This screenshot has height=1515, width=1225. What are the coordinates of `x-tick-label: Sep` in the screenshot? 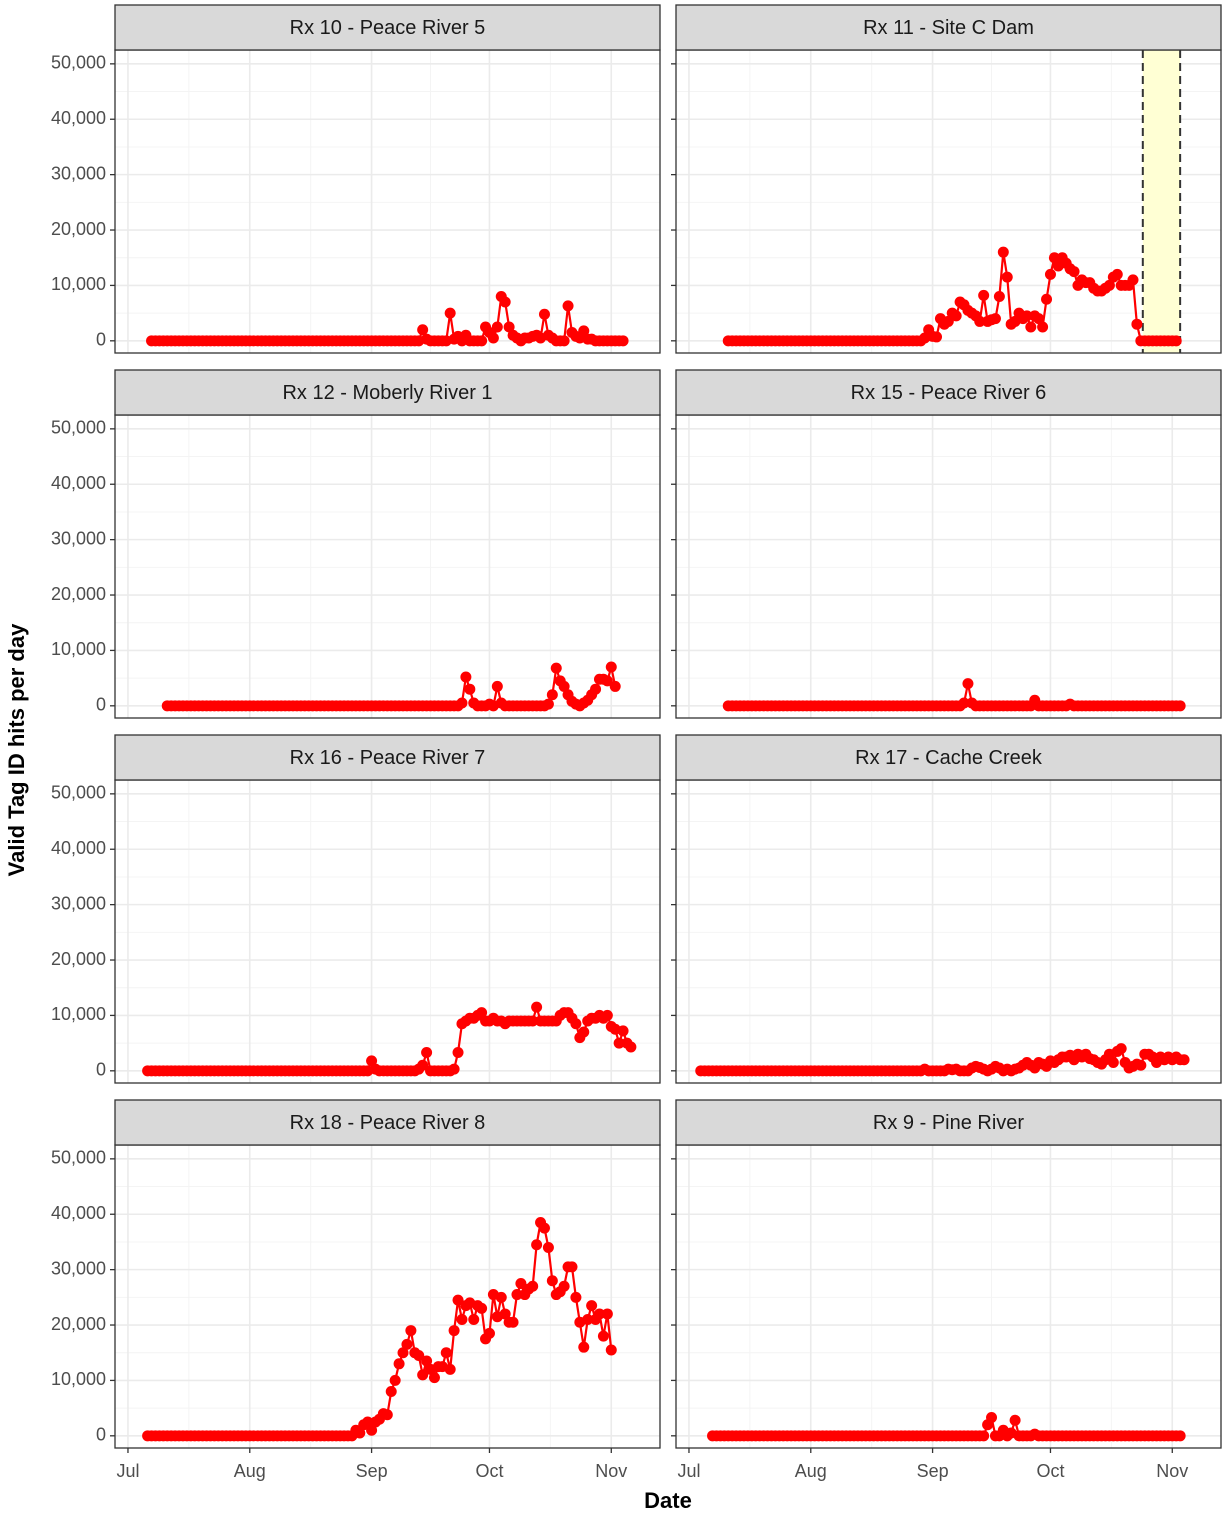 It's located at (933, 1471).